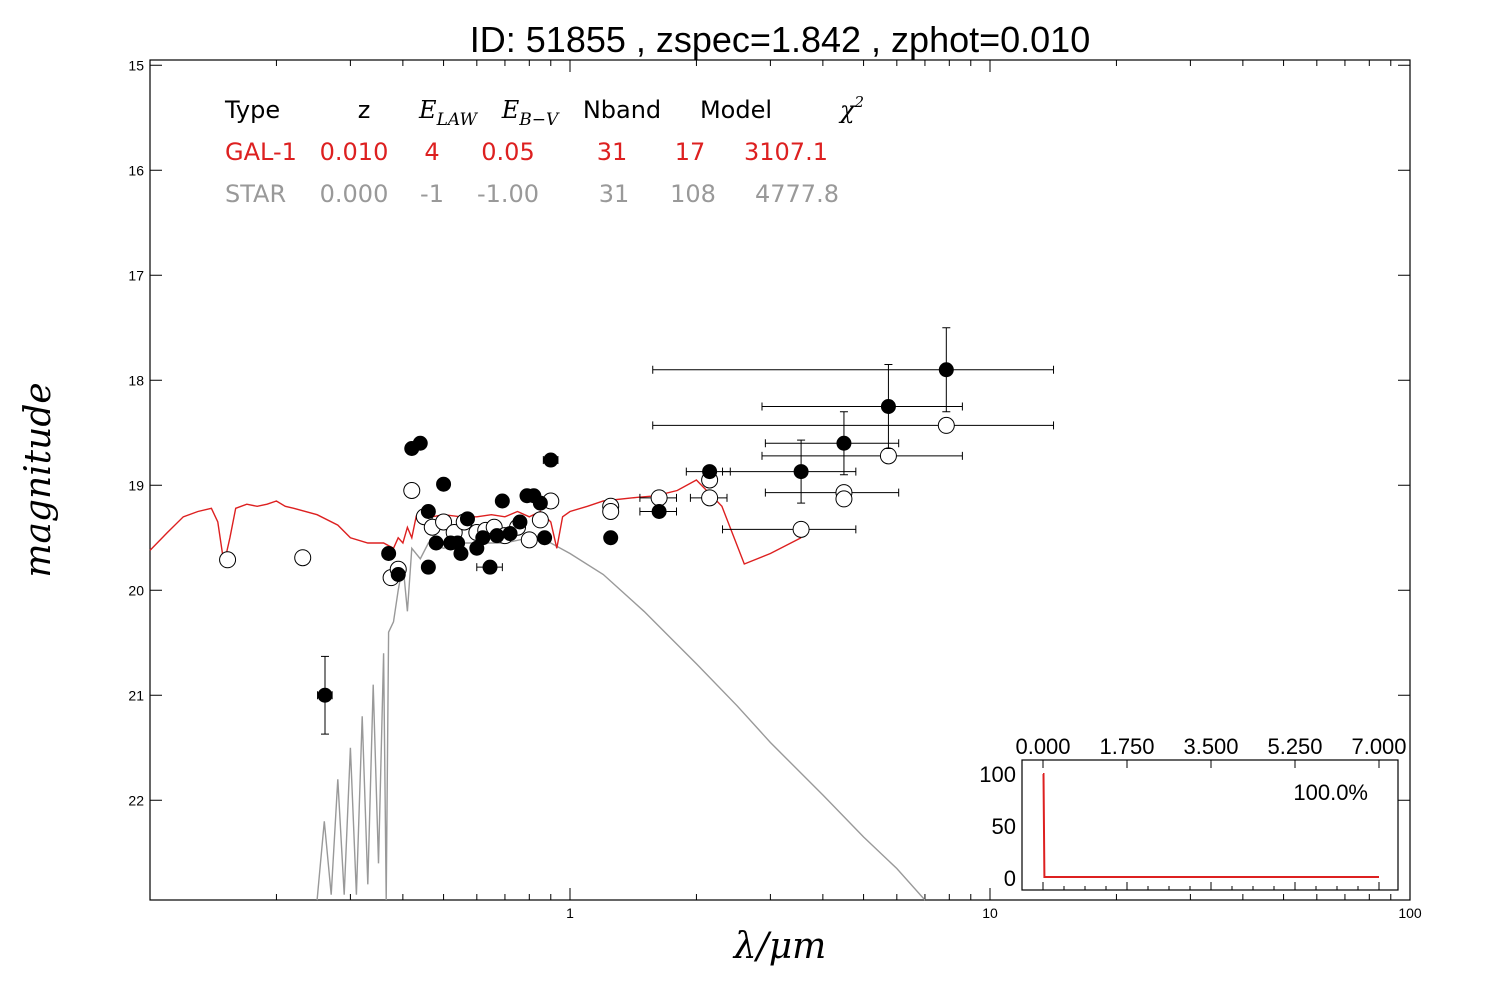 Image resolution: width=1500 pixels, height=1000 pixels. I want to click on legend-header: Model, so click(736, 110).